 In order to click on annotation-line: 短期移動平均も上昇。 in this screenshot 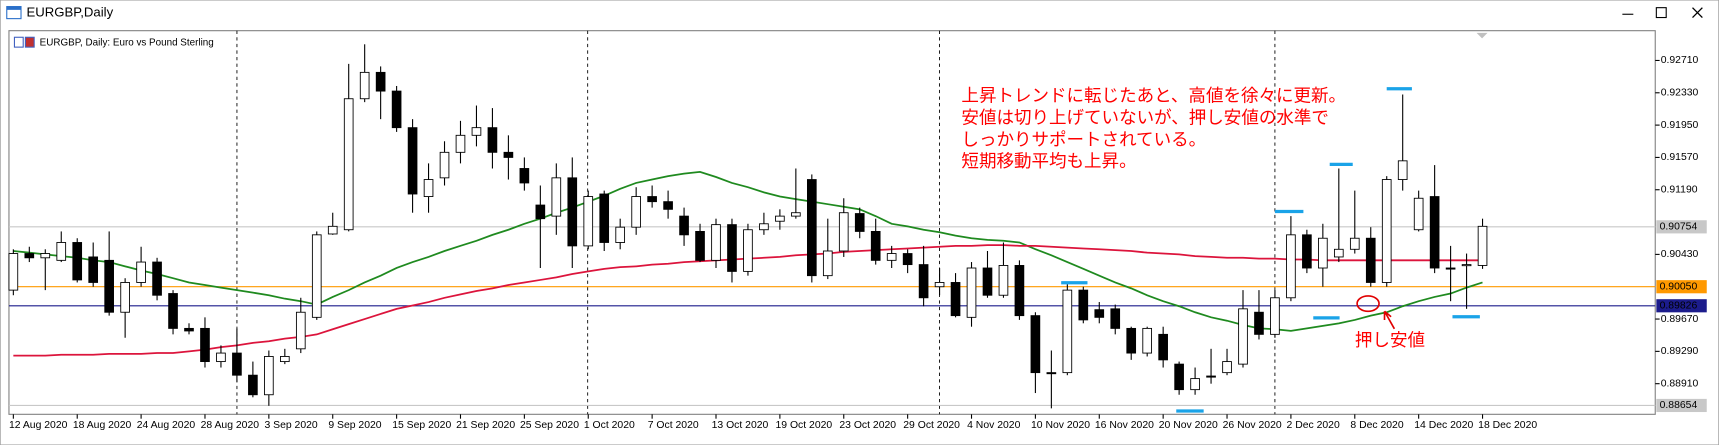, I will do `click(1048, 162)`.